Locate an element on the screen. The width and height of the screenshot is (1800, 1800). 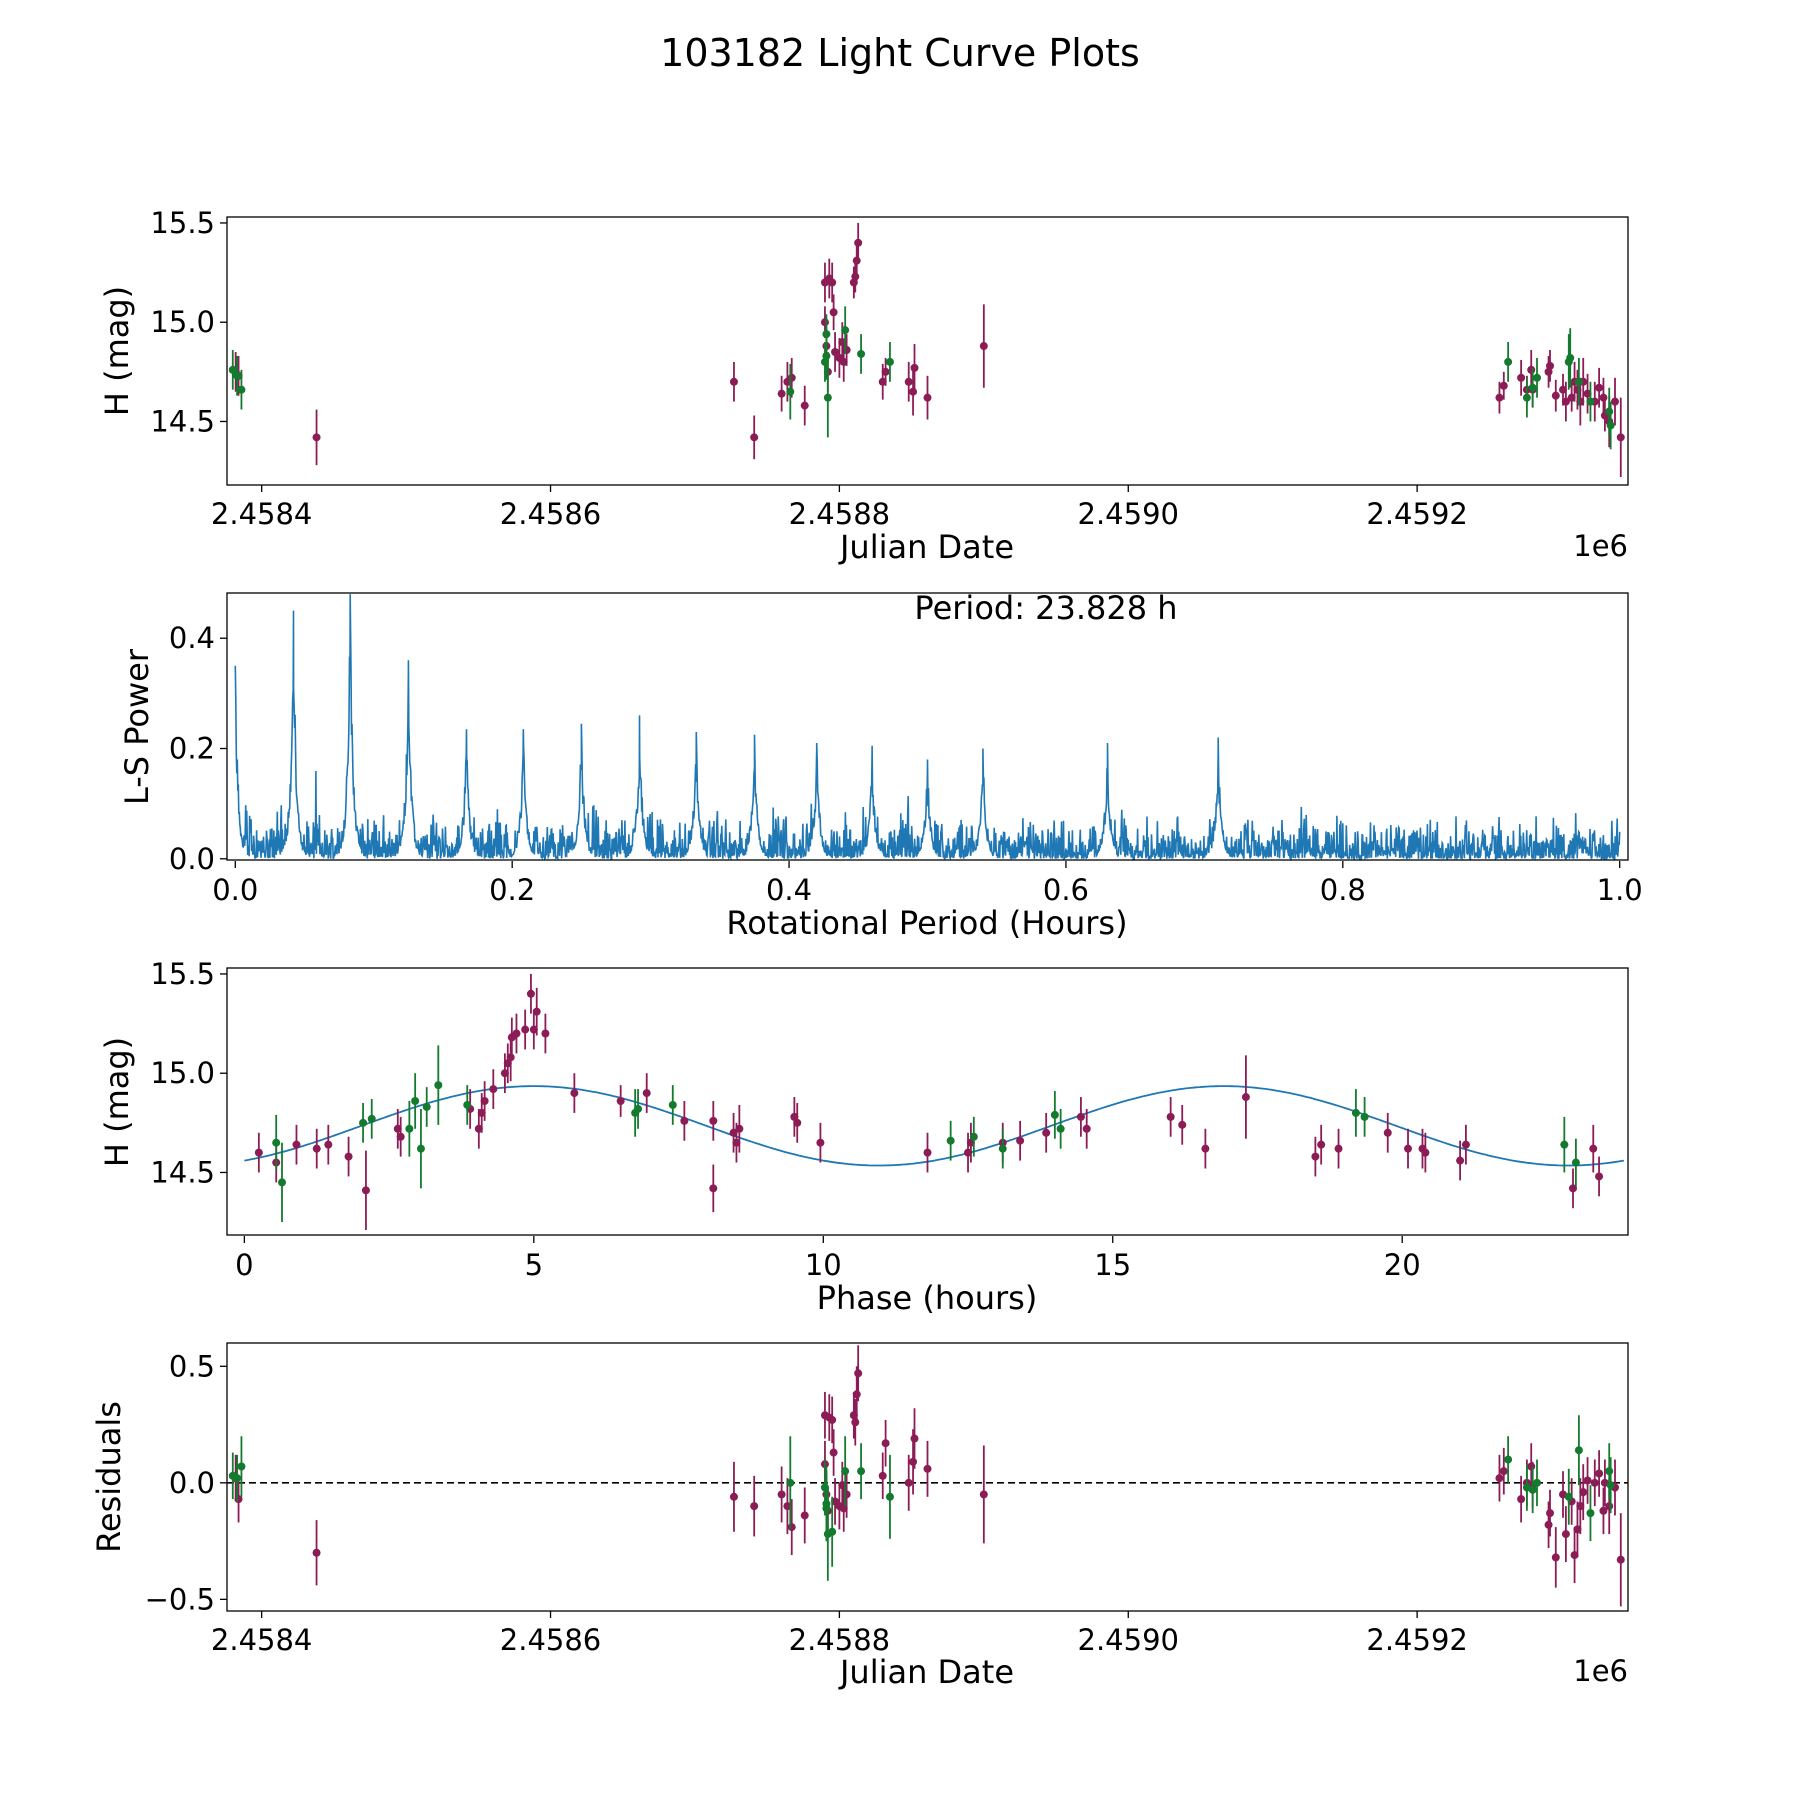
lightcurve-xtick-label: 2.4592 is located at coordinates (1416, 514).